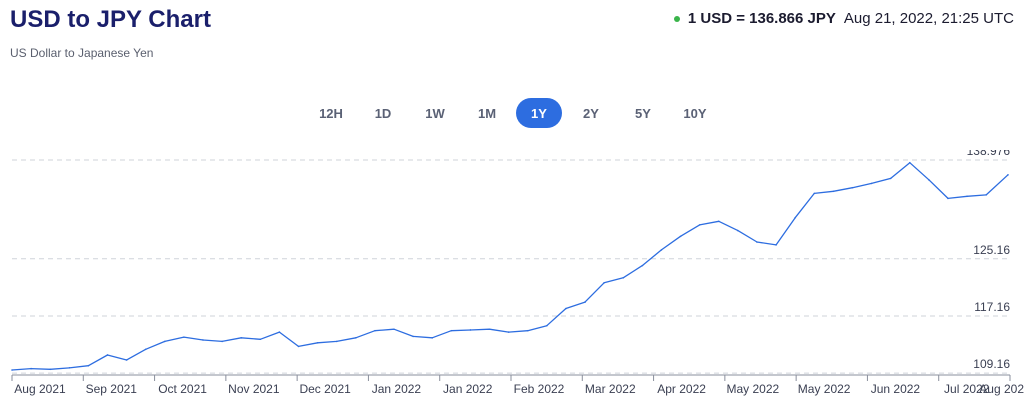 This screenshot has height=420, width=1024. I want to click on tab-1d: 1D, so click(383, 113).